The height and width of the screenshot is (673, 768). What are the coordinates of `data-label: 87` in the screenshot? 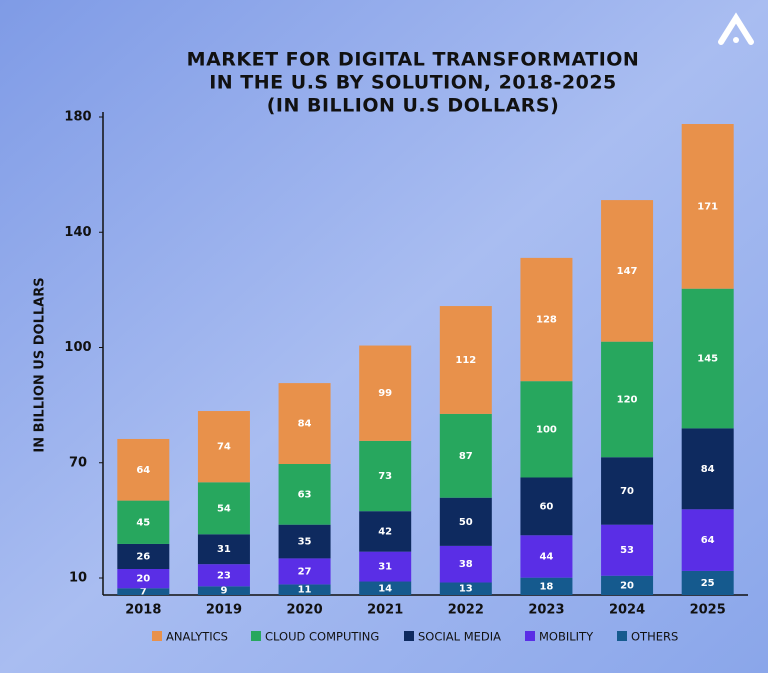 It's located at (466, 456).